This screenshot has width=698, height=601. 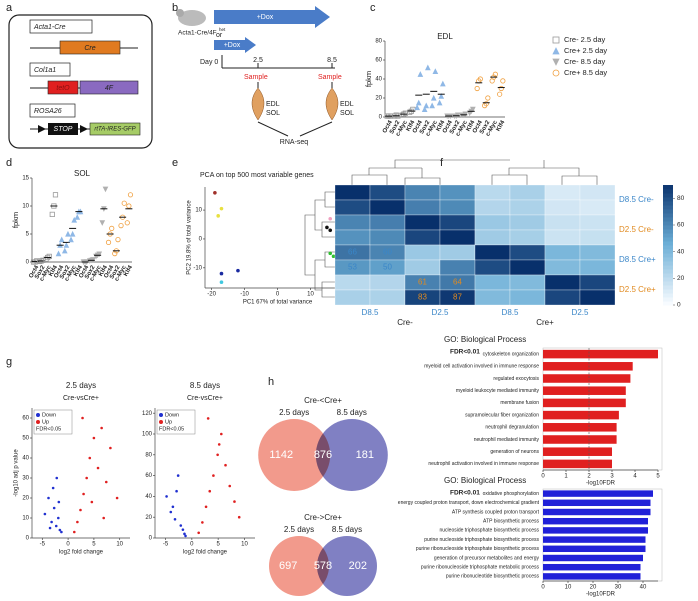 What do you see at coordinates (585, 61) in the screenshot?
I see `legend-label: Cre- 8.5 day` at bounding box center [585, 61].